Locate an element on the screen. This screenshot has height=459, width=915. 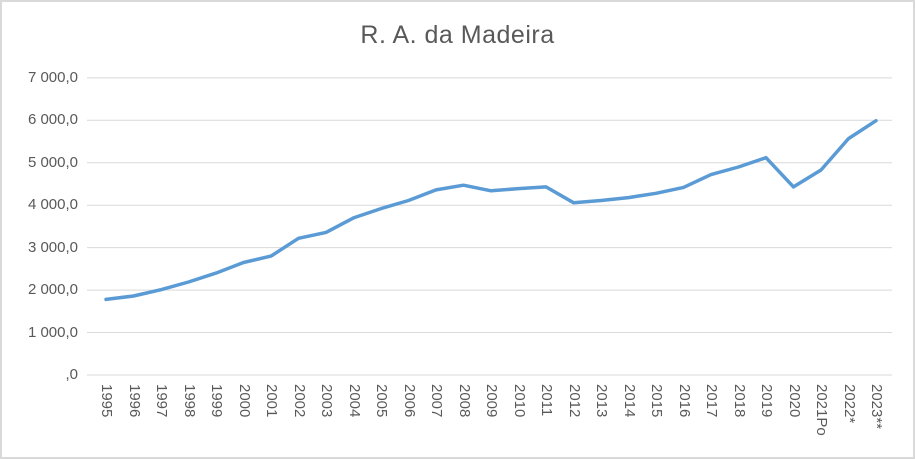
x-axis-label: 2015 is located at coordinates (656, 401).